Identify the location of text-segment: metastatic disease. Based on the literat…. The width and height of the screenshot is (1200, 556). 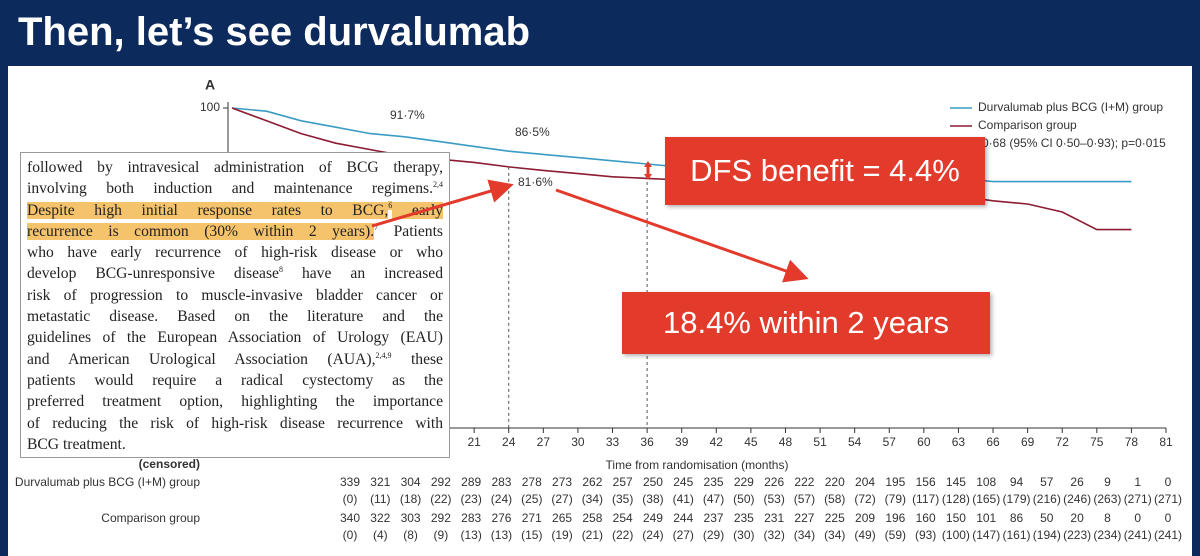
(235, 317).